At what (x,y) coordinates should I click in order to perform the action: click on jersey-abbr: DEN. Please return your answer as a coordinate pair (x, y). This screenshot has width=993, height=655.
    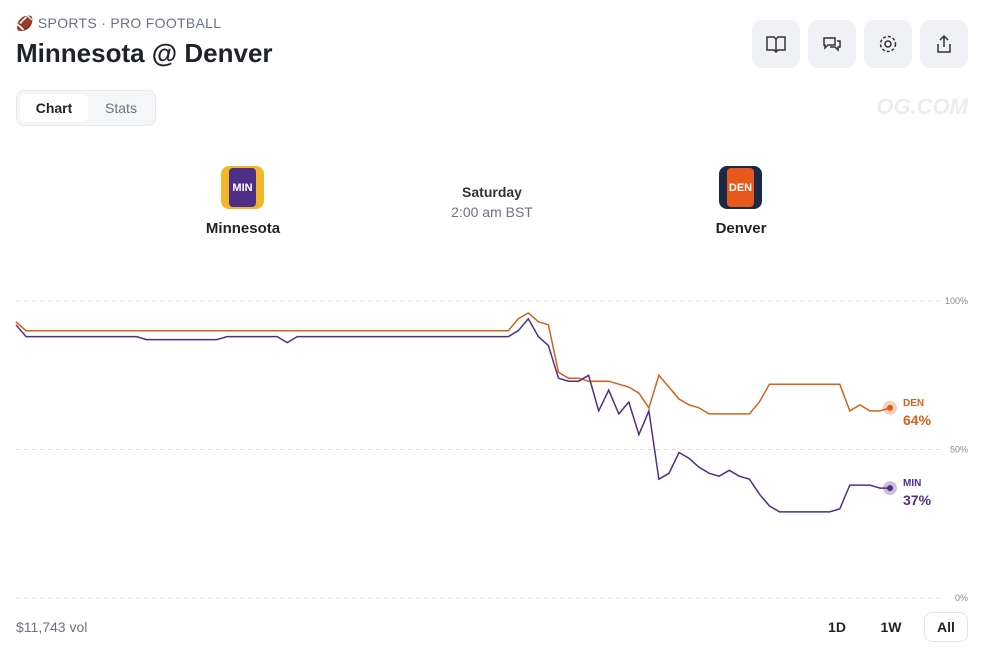
    Looking at the image, I should click on (740, 187).